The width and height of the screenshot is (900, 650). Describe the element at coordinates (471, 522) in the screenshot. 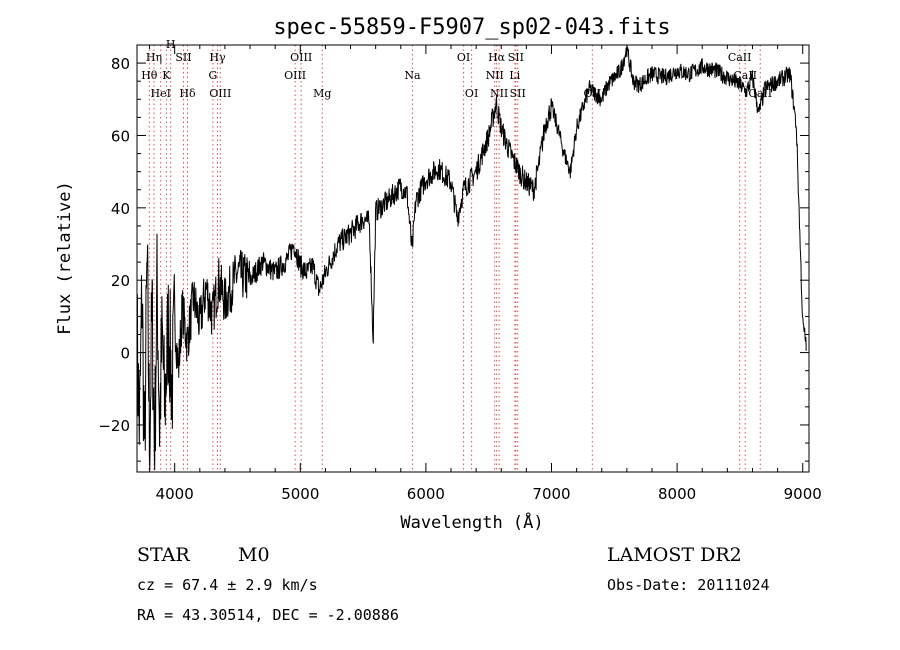

I see `x-axis-label: Wavelength (Å)` at that location.